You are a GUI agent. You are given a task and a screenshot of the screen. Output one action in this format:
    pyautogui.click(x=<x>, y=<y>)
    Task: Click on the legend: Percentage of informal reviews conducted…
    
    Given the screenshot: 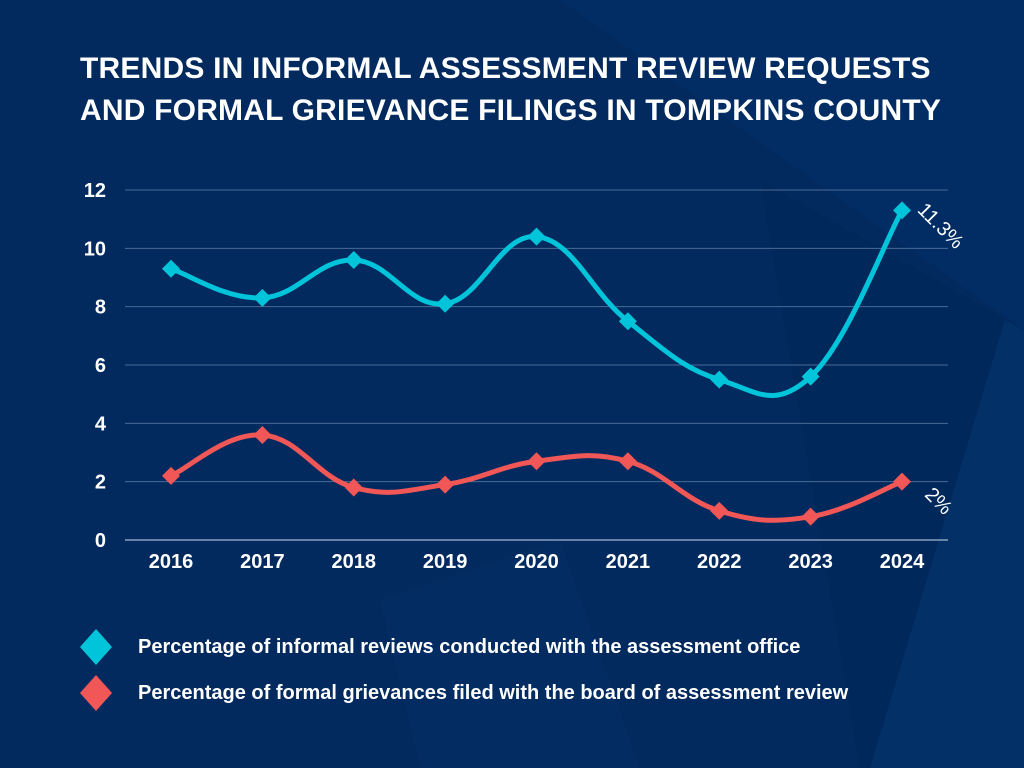 What is the action you would take?
    pyautogui.click(x=463, y=670)
    